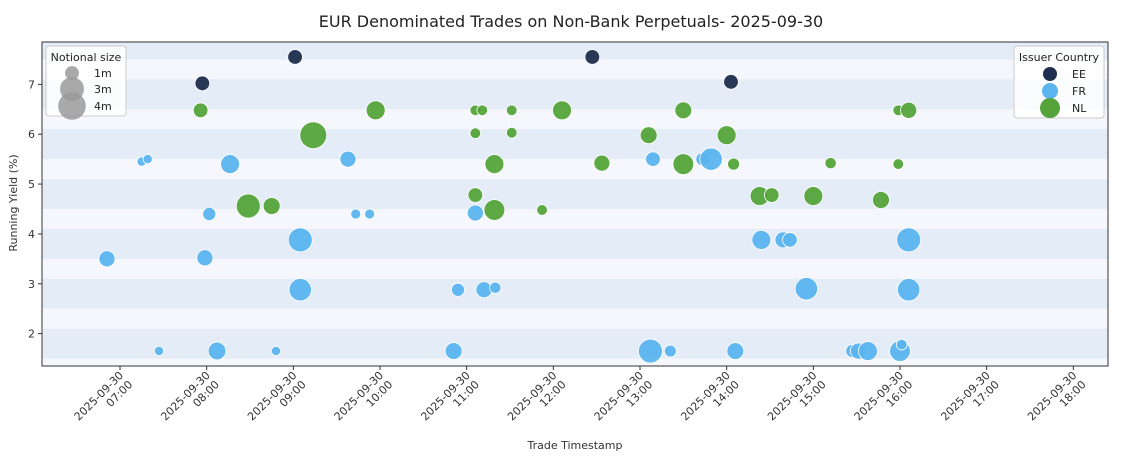 The width and height of the screenshot is (1142, 470). I want to click on x-axis-label: Trade Timestamp, so click(574, 445).